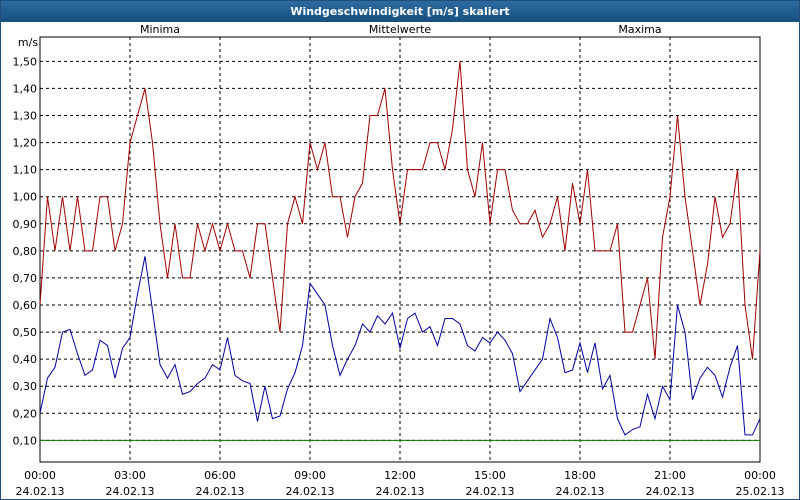 Image resolution: width=800 pixels, height=500 pixels. I want to click on x-tick-label: 06:00, so click(220, 475).